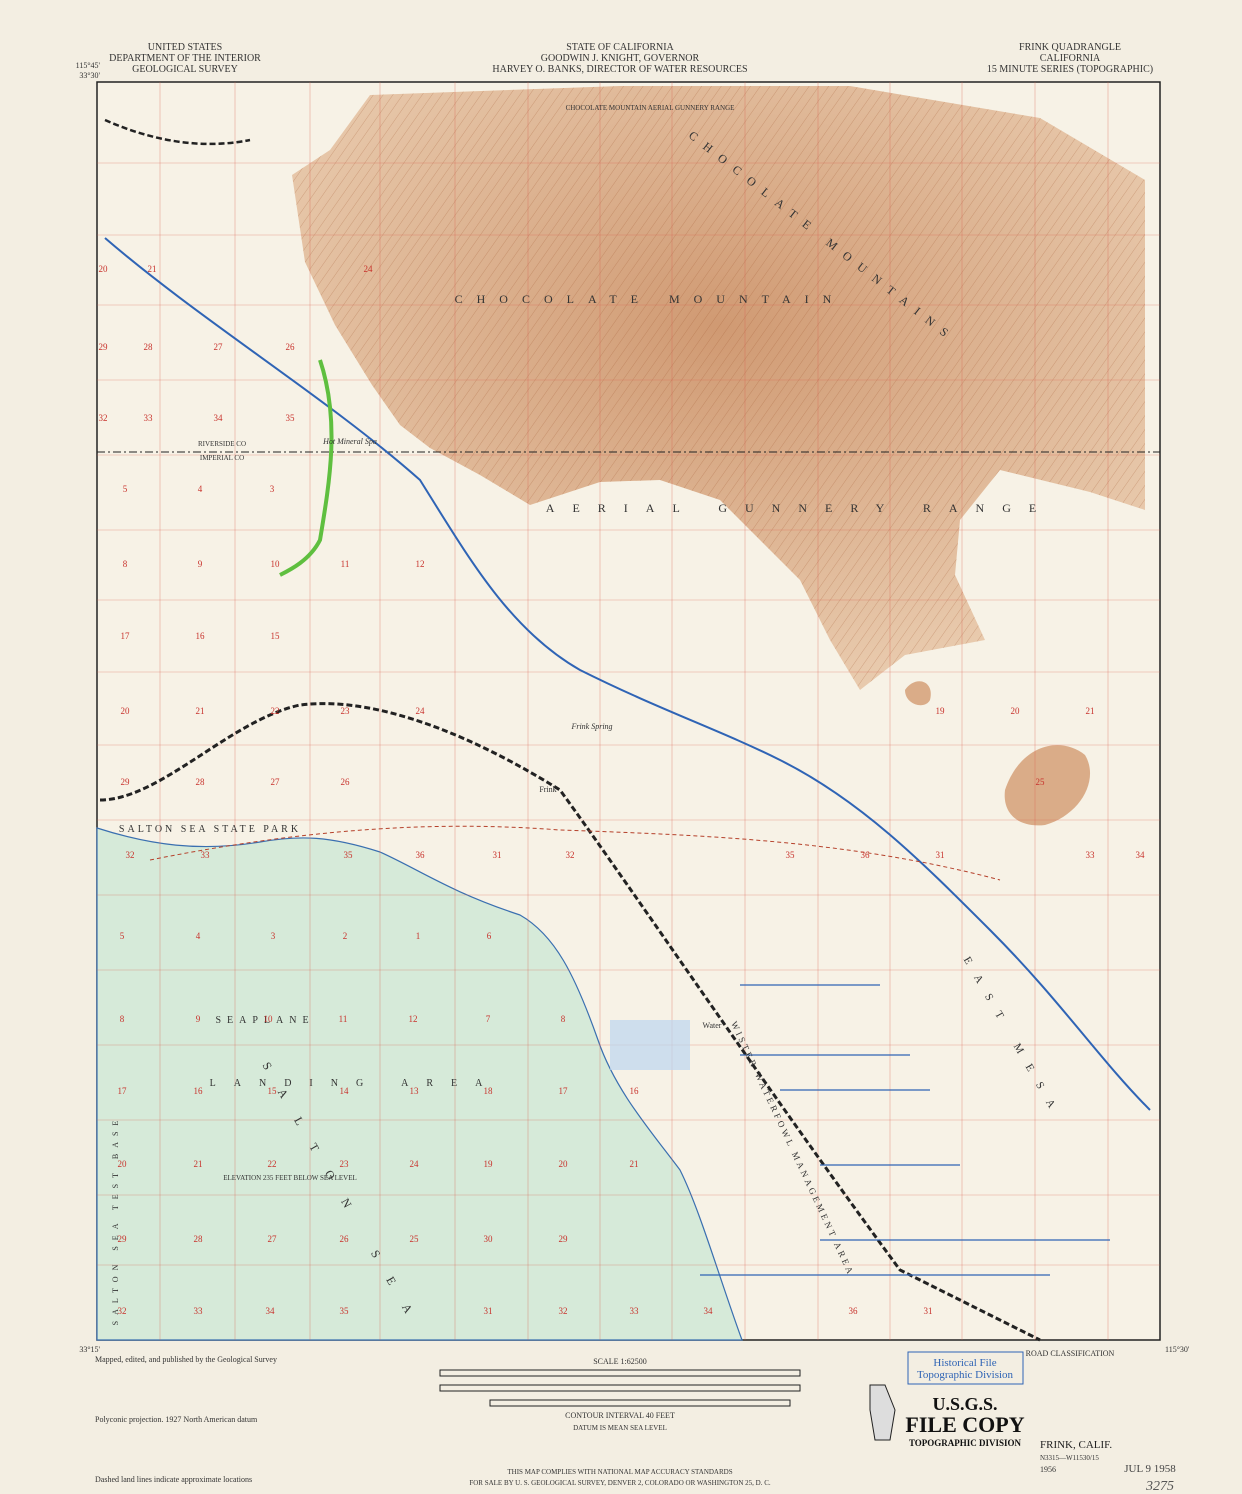 This screenshot has width=1242, height=1494. Describe the element at coordinates (650, 299) in the screenshot. I see `map-label: CHOCOLATE MOUNTAIN` at that location.